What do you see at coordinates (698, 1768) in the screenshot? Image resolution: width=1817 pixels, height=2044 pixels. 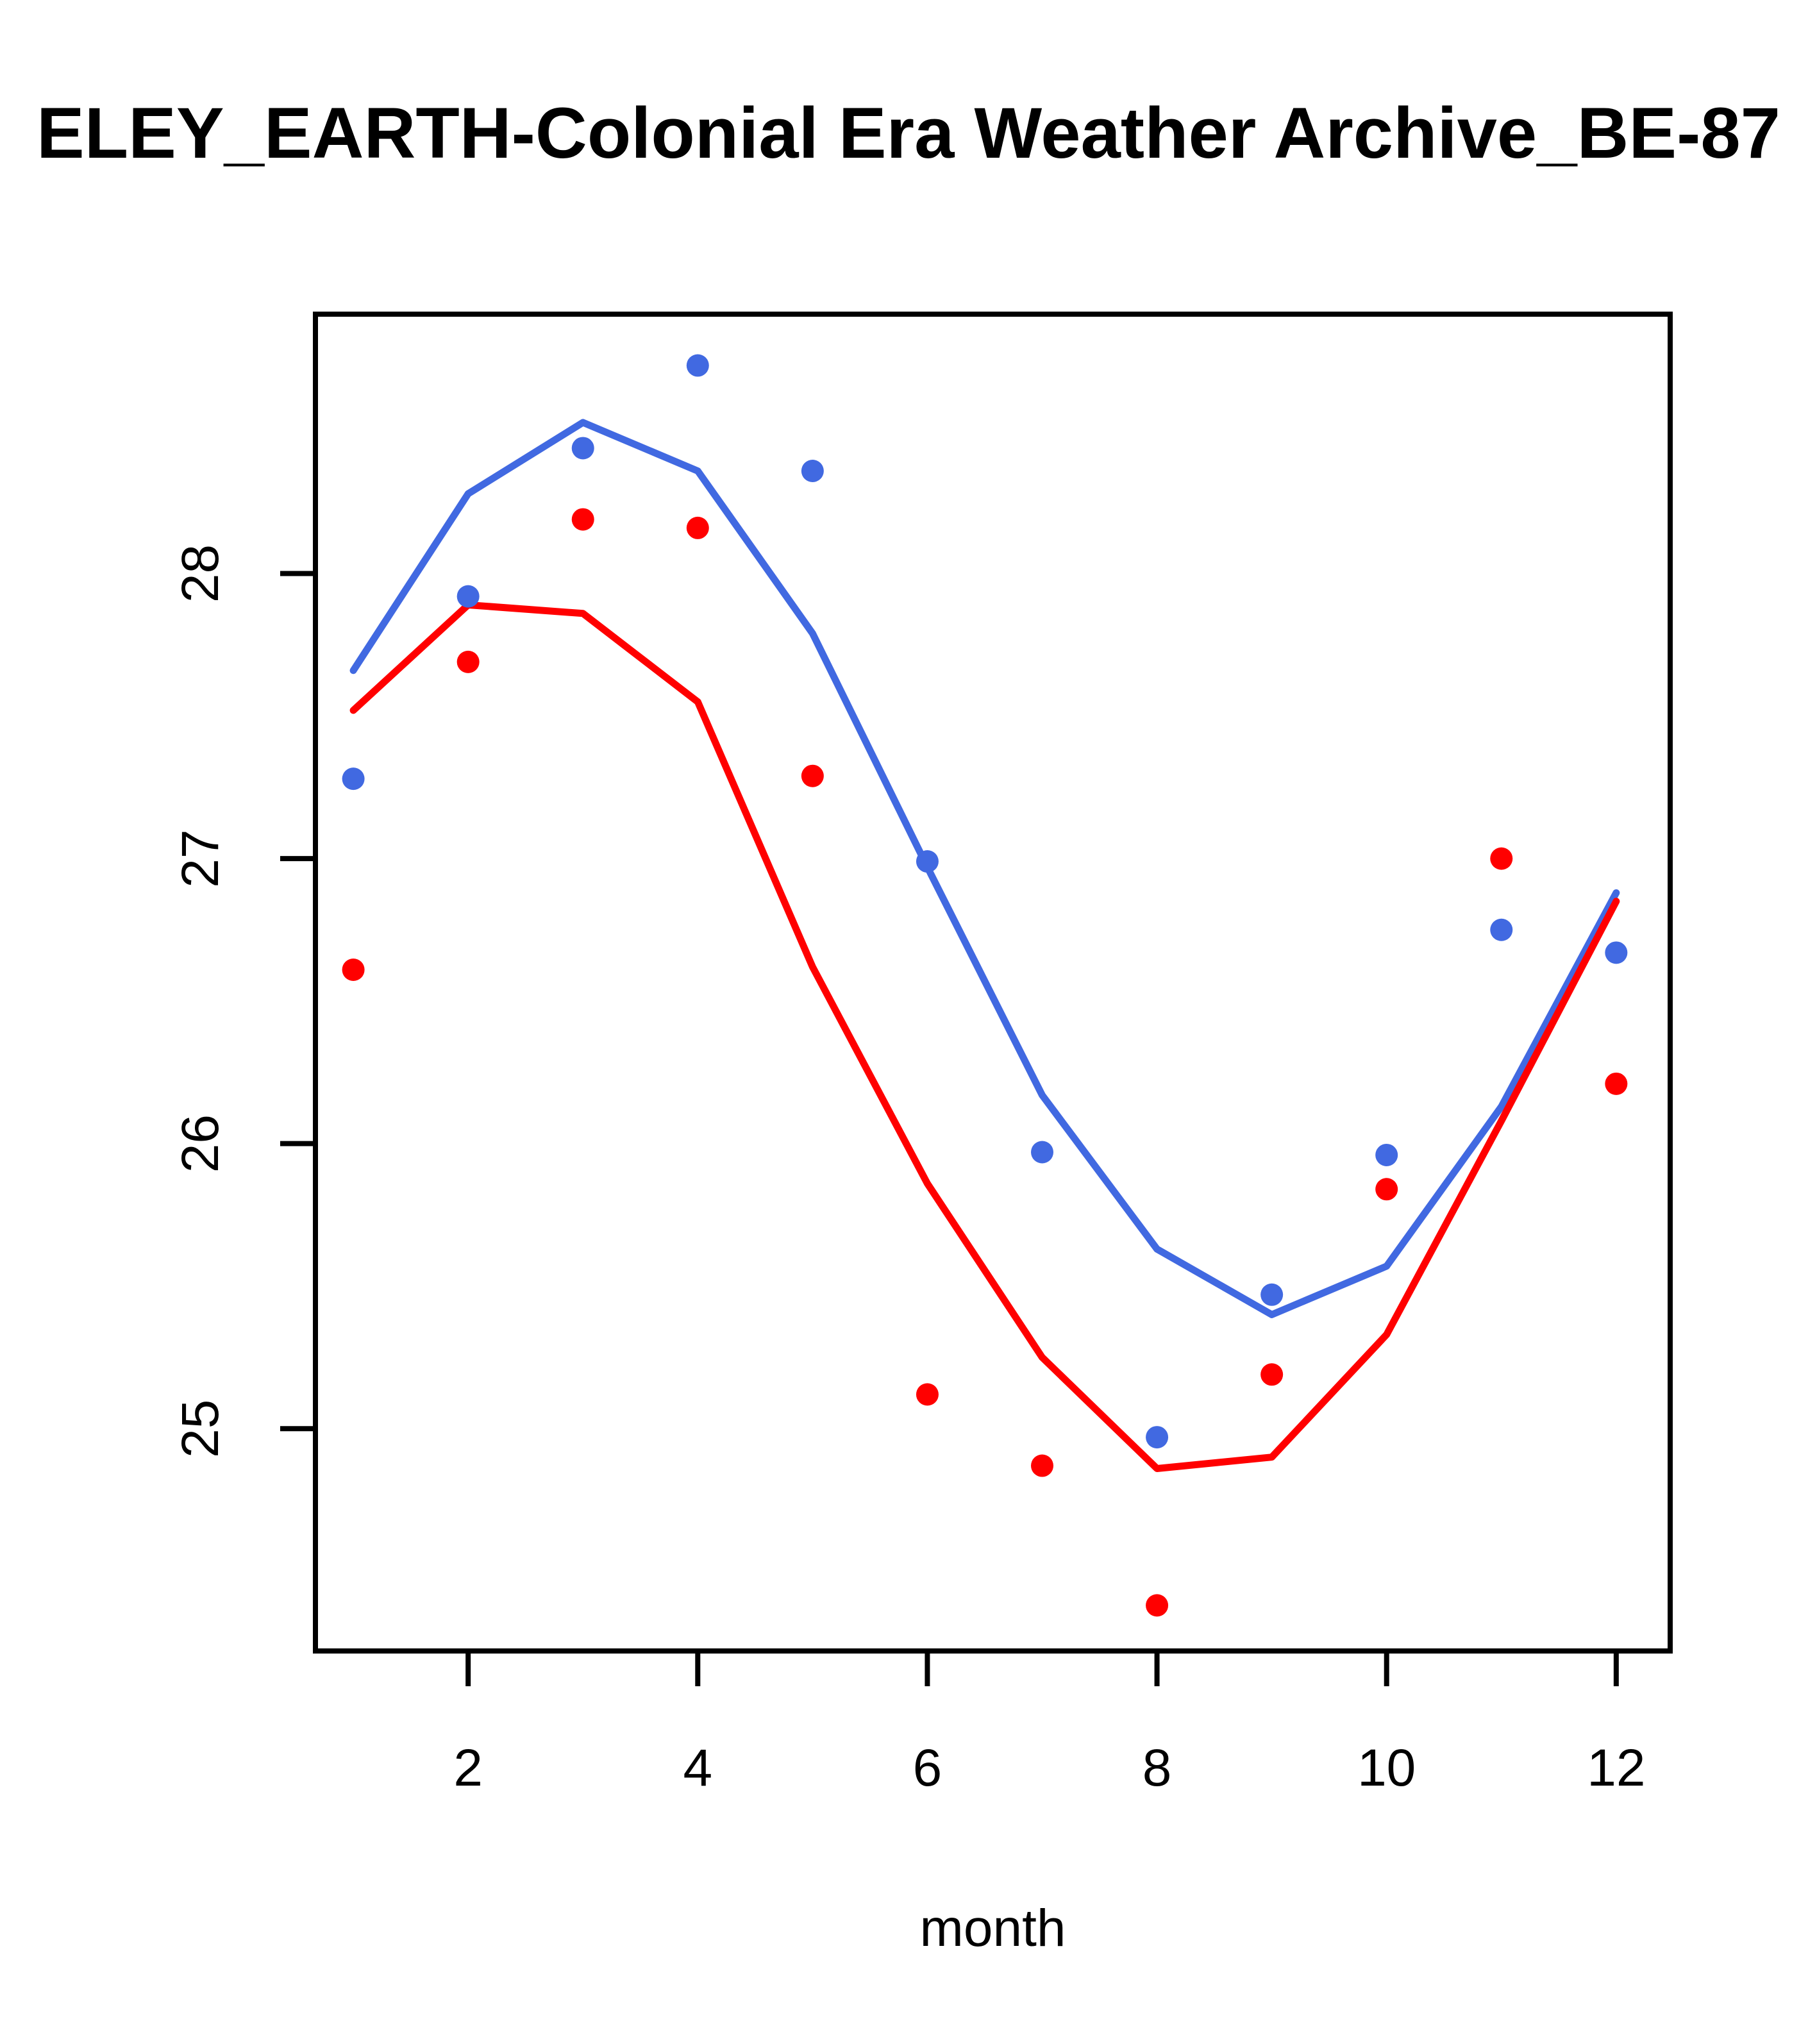 I see `x-tick-label: 4` at bounding box center [698, 1768].